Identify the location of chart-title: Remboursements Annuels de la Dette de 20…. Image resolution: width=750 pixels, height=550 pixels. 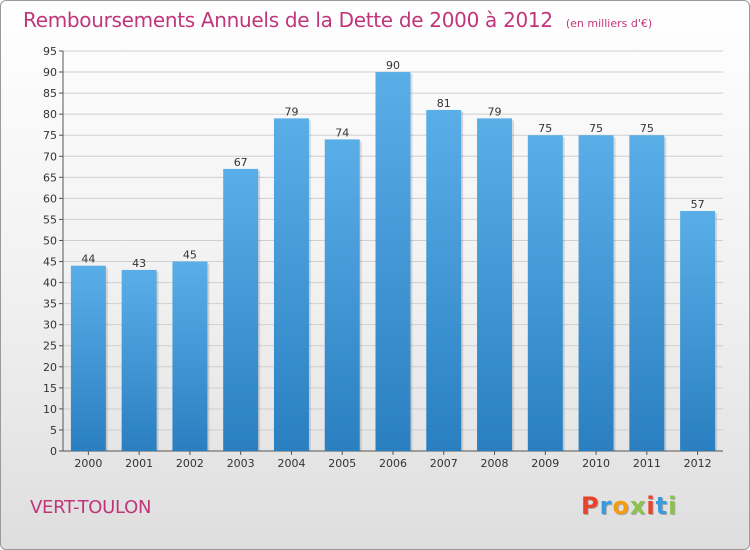
(288, 20).